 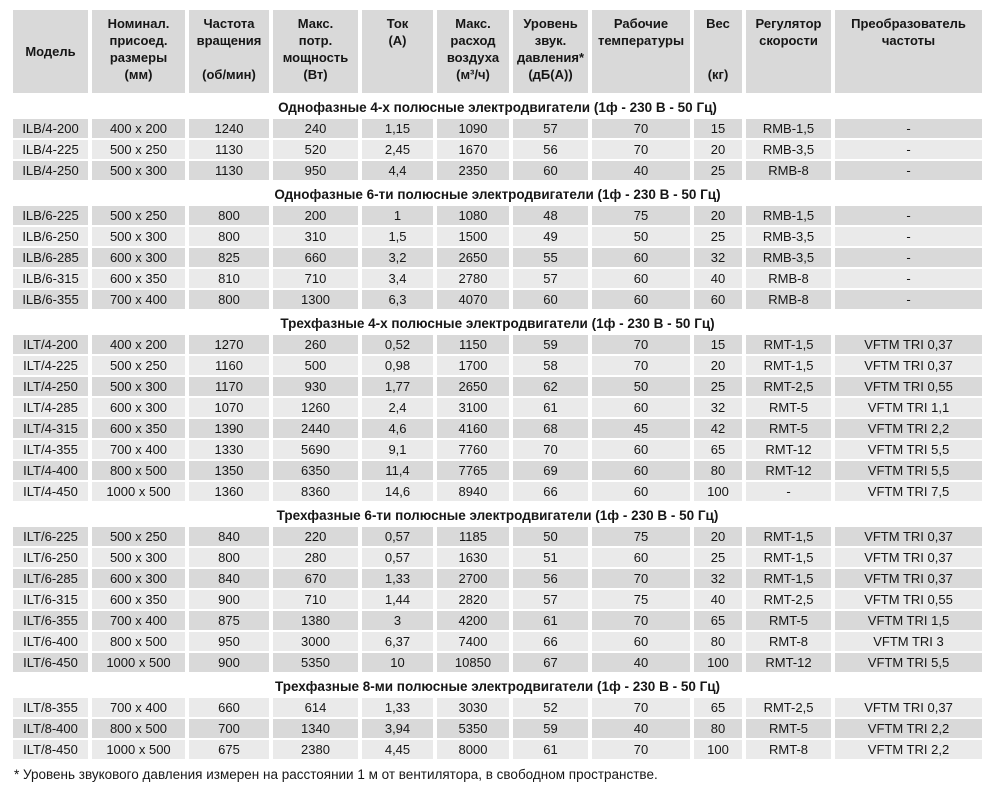 I want to click on cell: 260, so click(x=315, y=344).